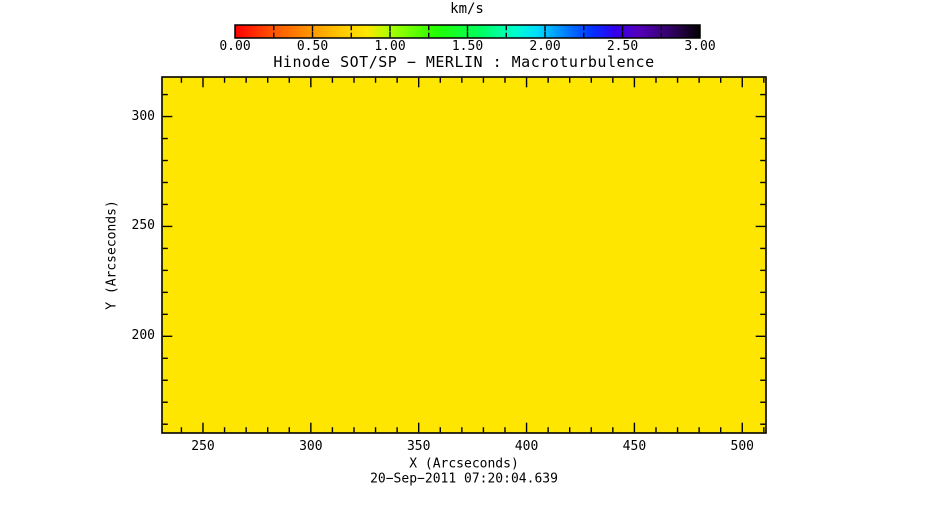 This screenshot has width=930, height=512. Describe the element at coordinates (634, 446) in the screenshot. I see `x-tick-label: 450` at that location.